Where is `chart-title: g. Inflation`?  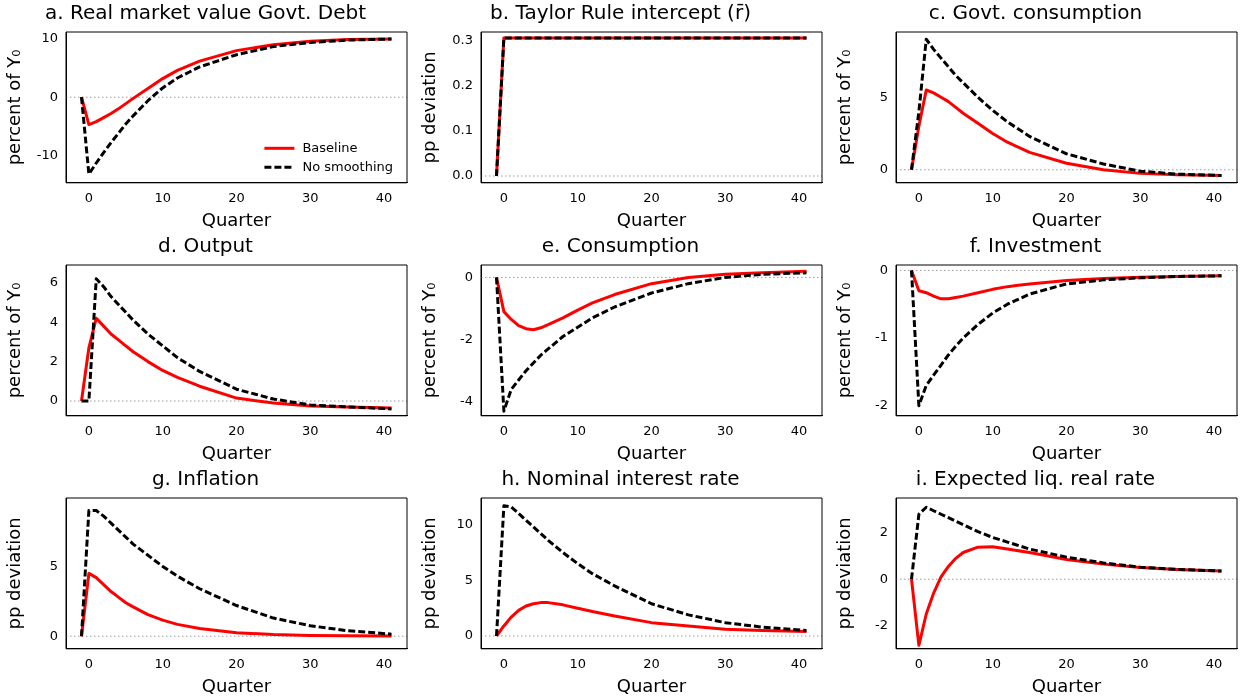
chart-title: g. Inflation is located at coordinates (205, 478).